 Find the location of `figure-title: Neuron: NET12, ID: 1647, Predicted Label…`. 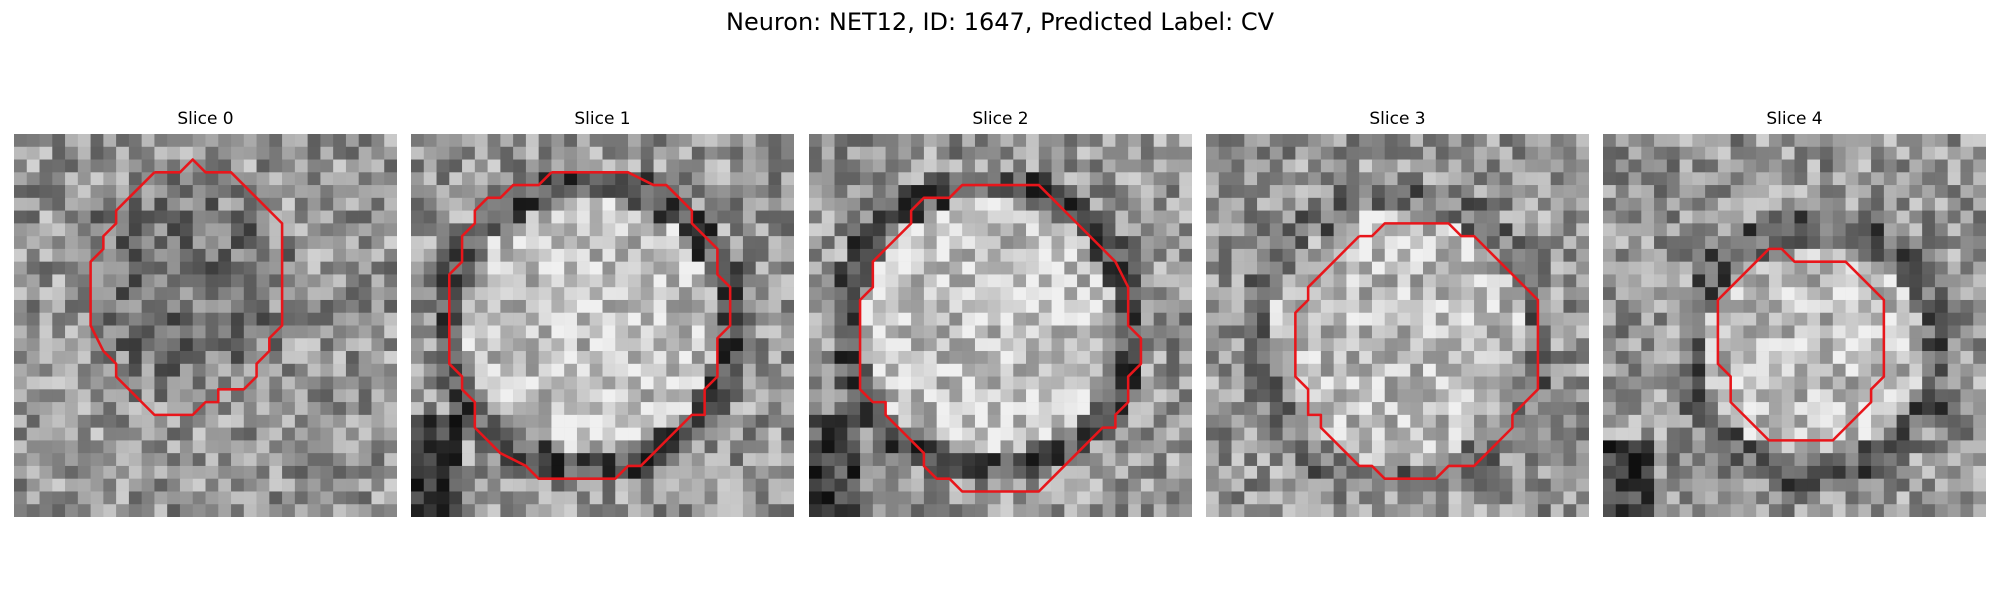

figure-title: Neuron: NET12, ID: 1647, Predicted Label… is located at coordinates (1000, 22).